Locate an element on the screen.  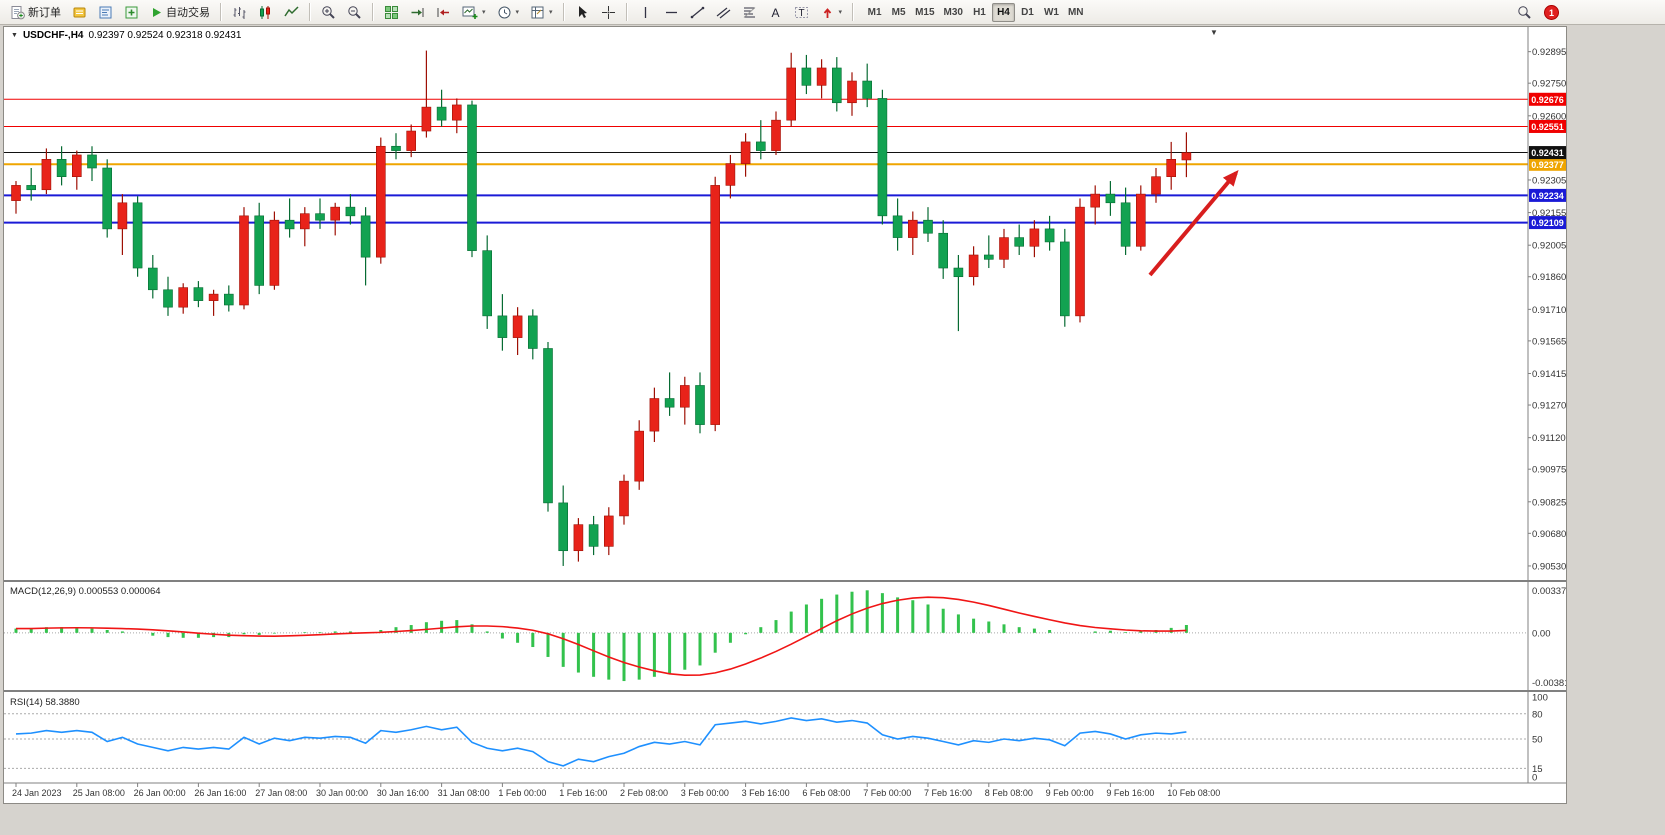
timeframe-mn-button: MN is located at coordinates (1075, 12).